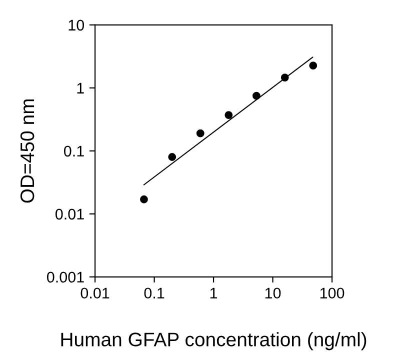  I want to click on y-tick-label: 0.01, so click(69, 214).